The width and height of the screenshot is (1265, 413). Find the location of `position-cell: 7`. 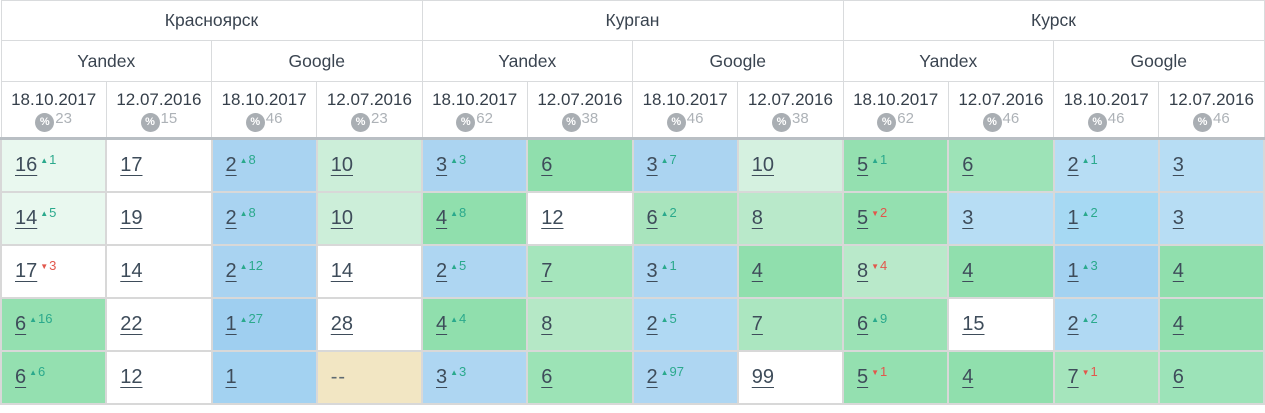

position-cell: 7 is located at coordinates (580, 271).